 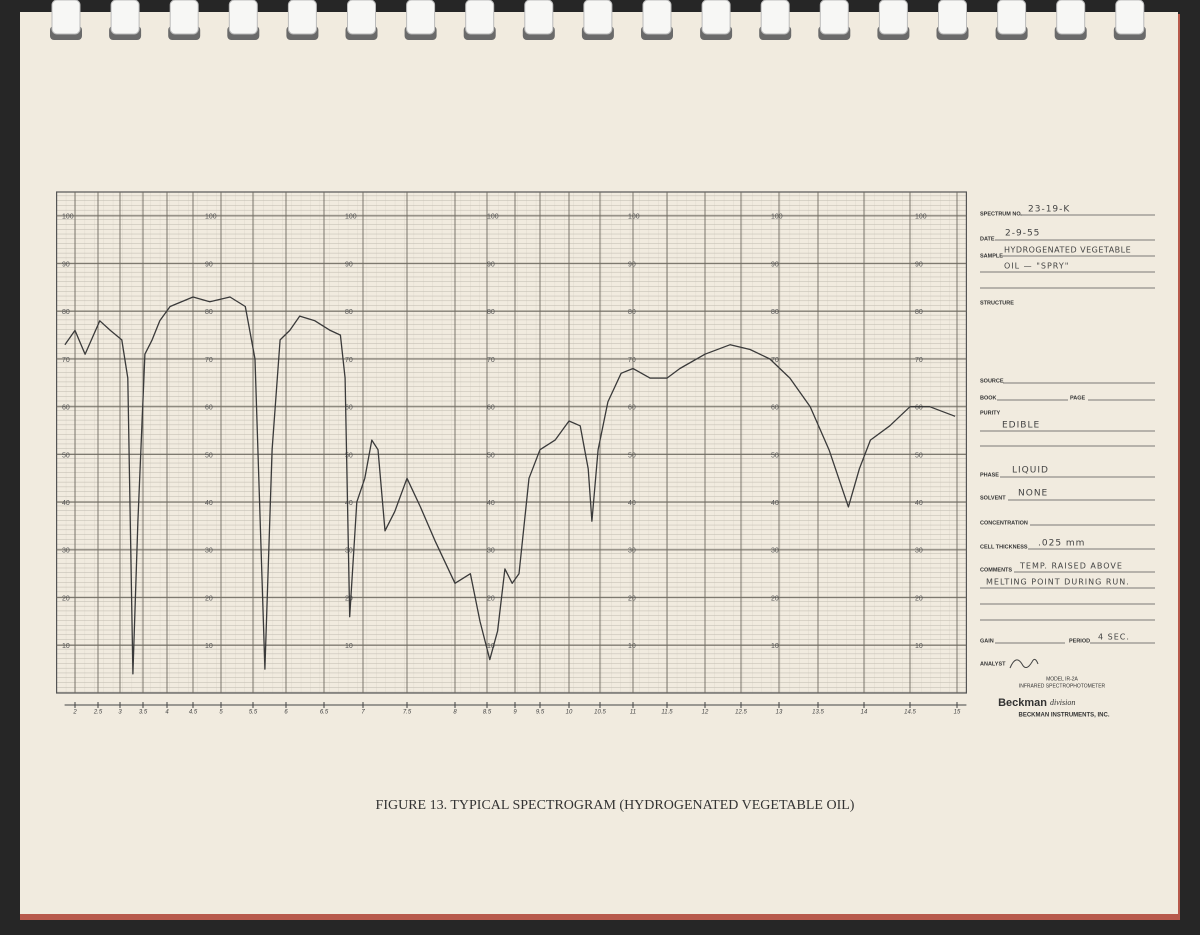 What do you see at coordinates (487, 713) in the screenshot?
I see `x-tick-label: 8.5` at bounding box center [487, 713].